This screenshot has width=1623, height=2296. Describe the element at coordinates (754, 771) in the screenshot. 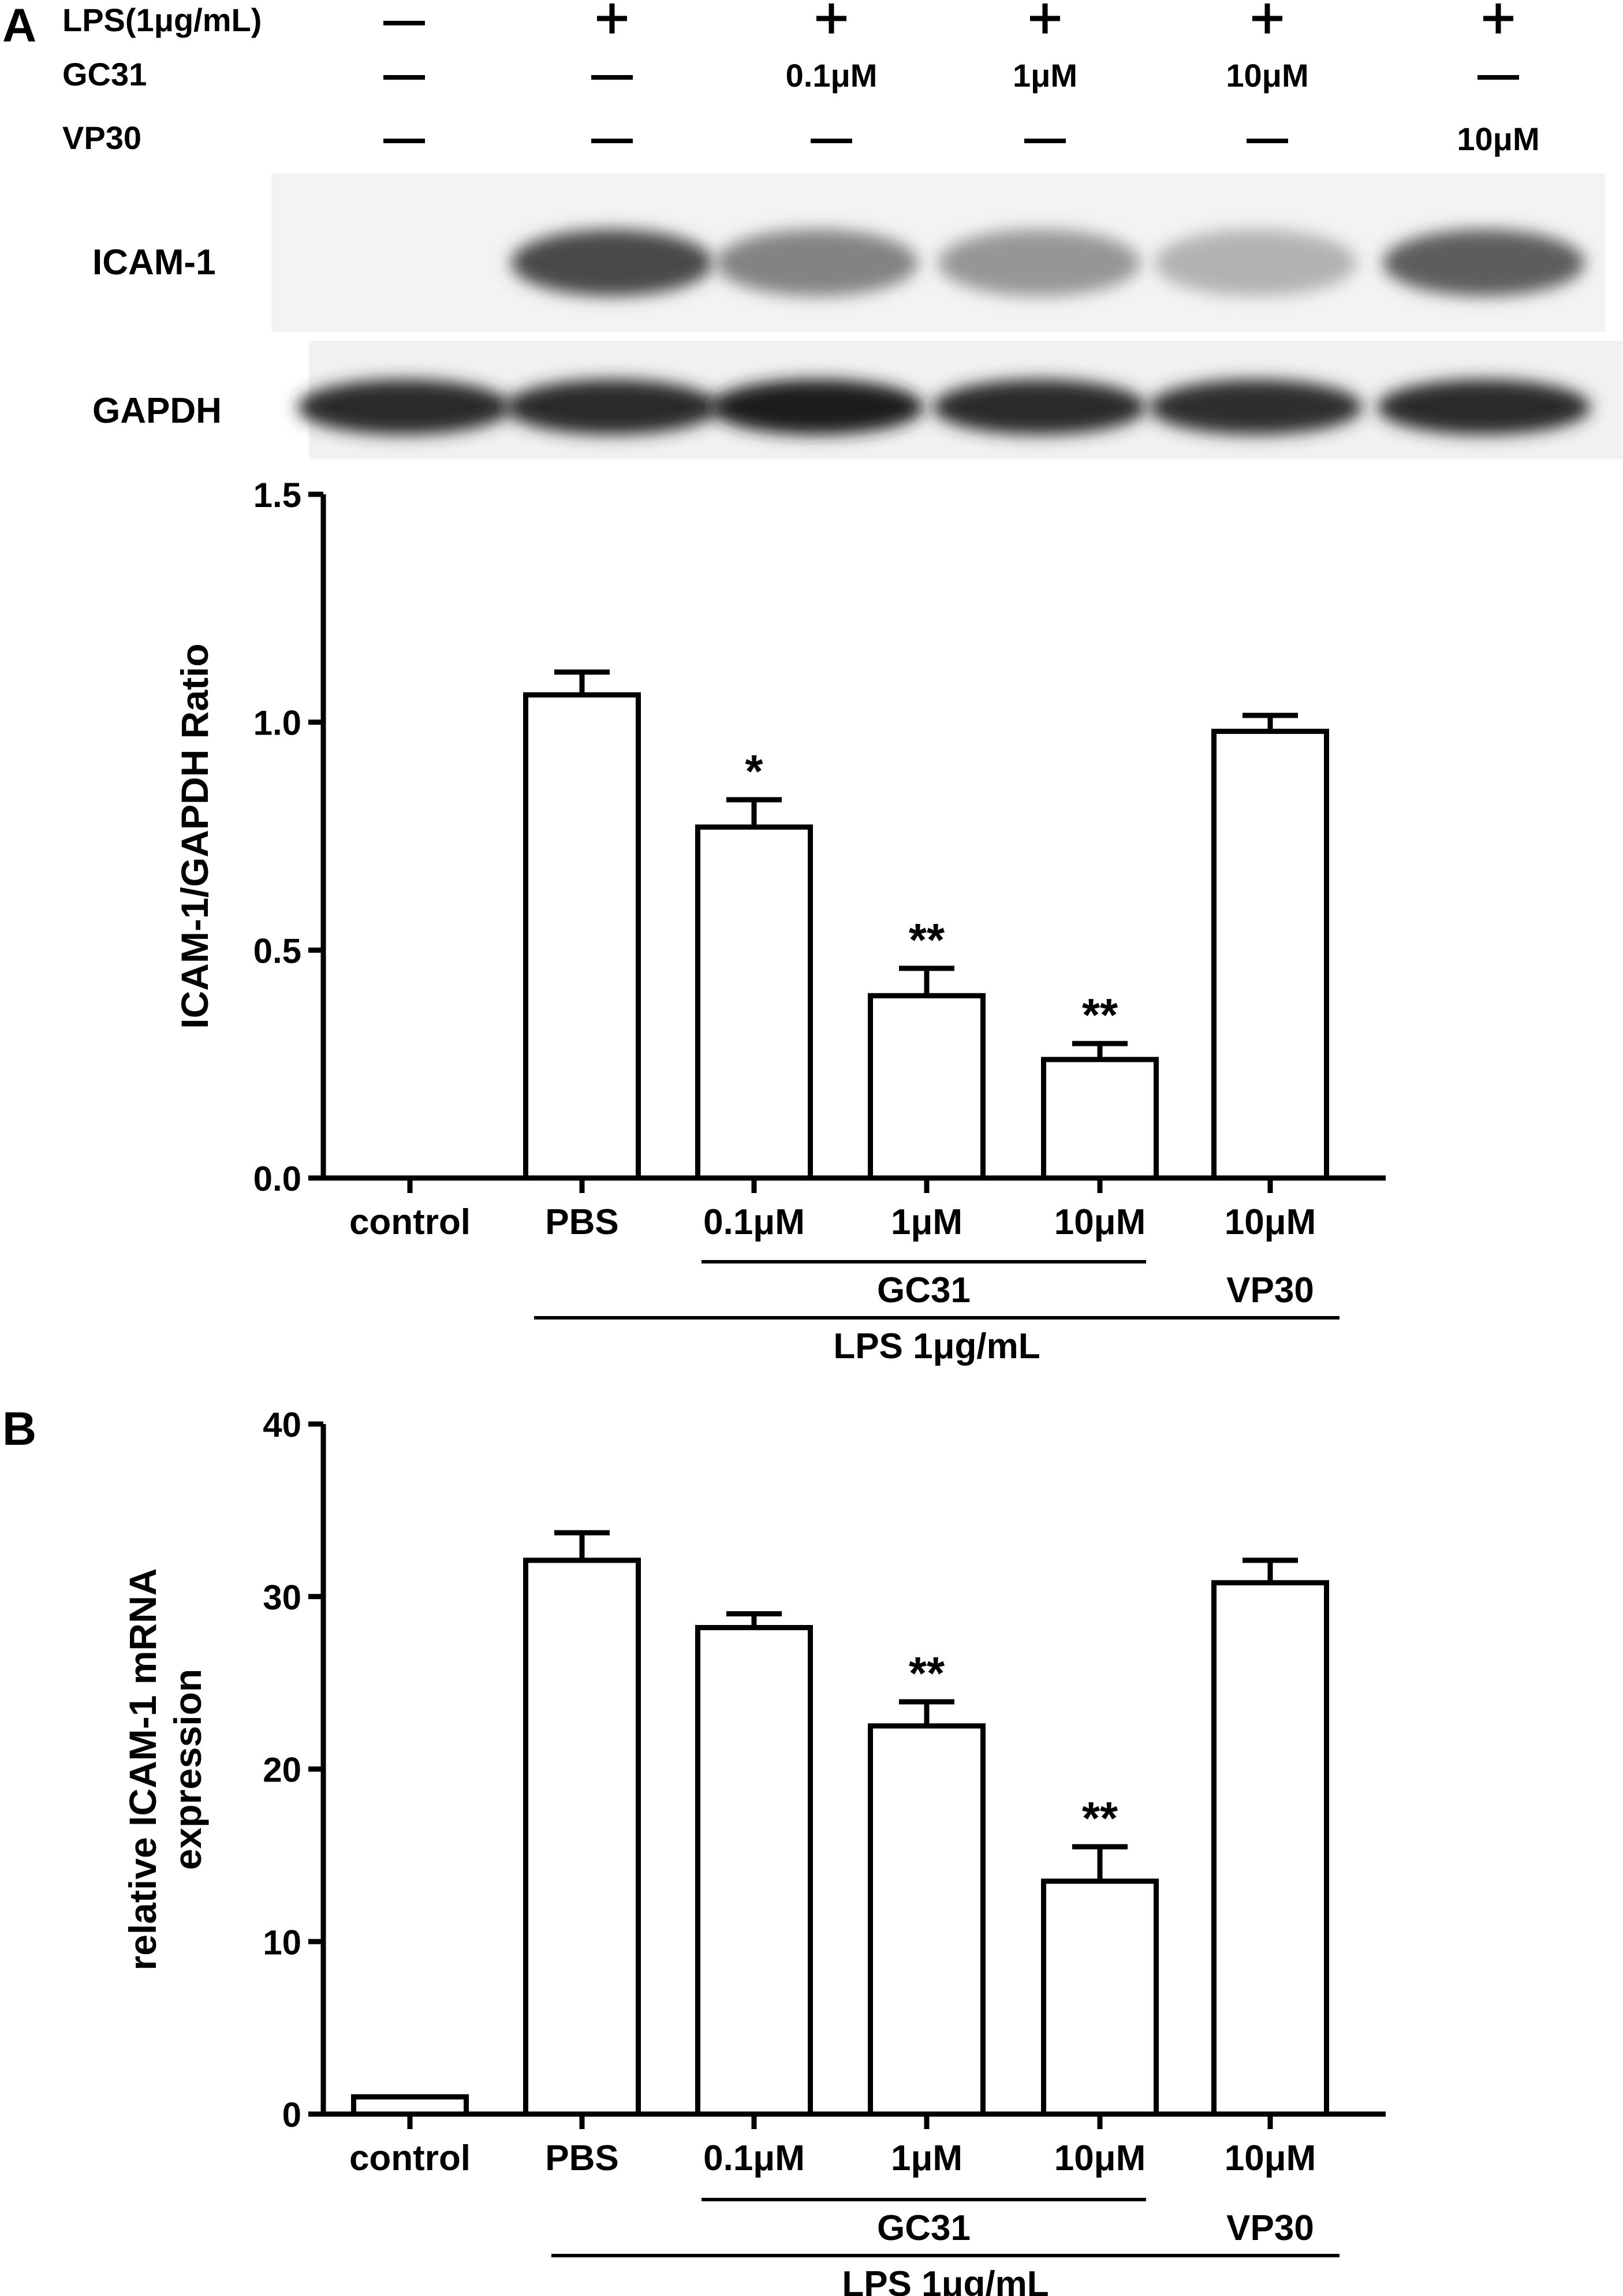

I see `significance-marker: *` at that location.